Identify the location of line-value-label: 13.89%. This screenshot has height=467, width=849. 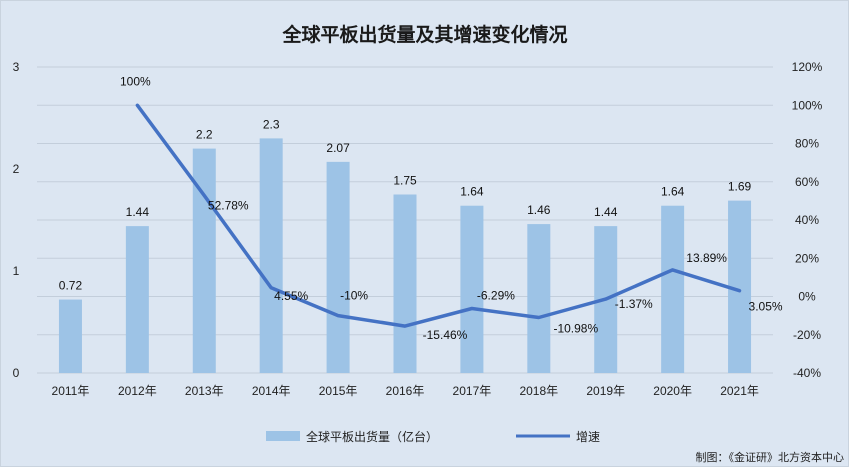
(706, 258).